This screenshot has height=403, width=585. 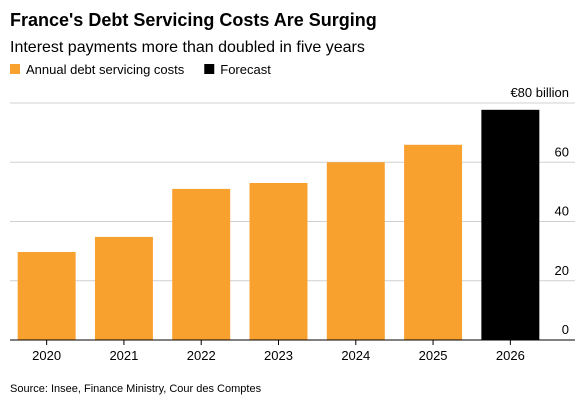 I want to click on y-tick-label: 0, so click(x=565, y=329).